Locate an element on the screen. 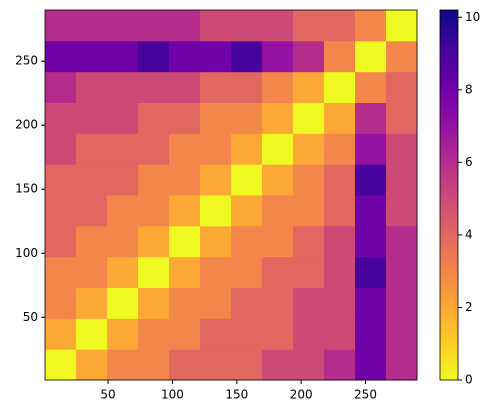 The height and width of the screenshot is (417, 496). colorbar-tick-label: 6 is located at coordinates (469, 162).